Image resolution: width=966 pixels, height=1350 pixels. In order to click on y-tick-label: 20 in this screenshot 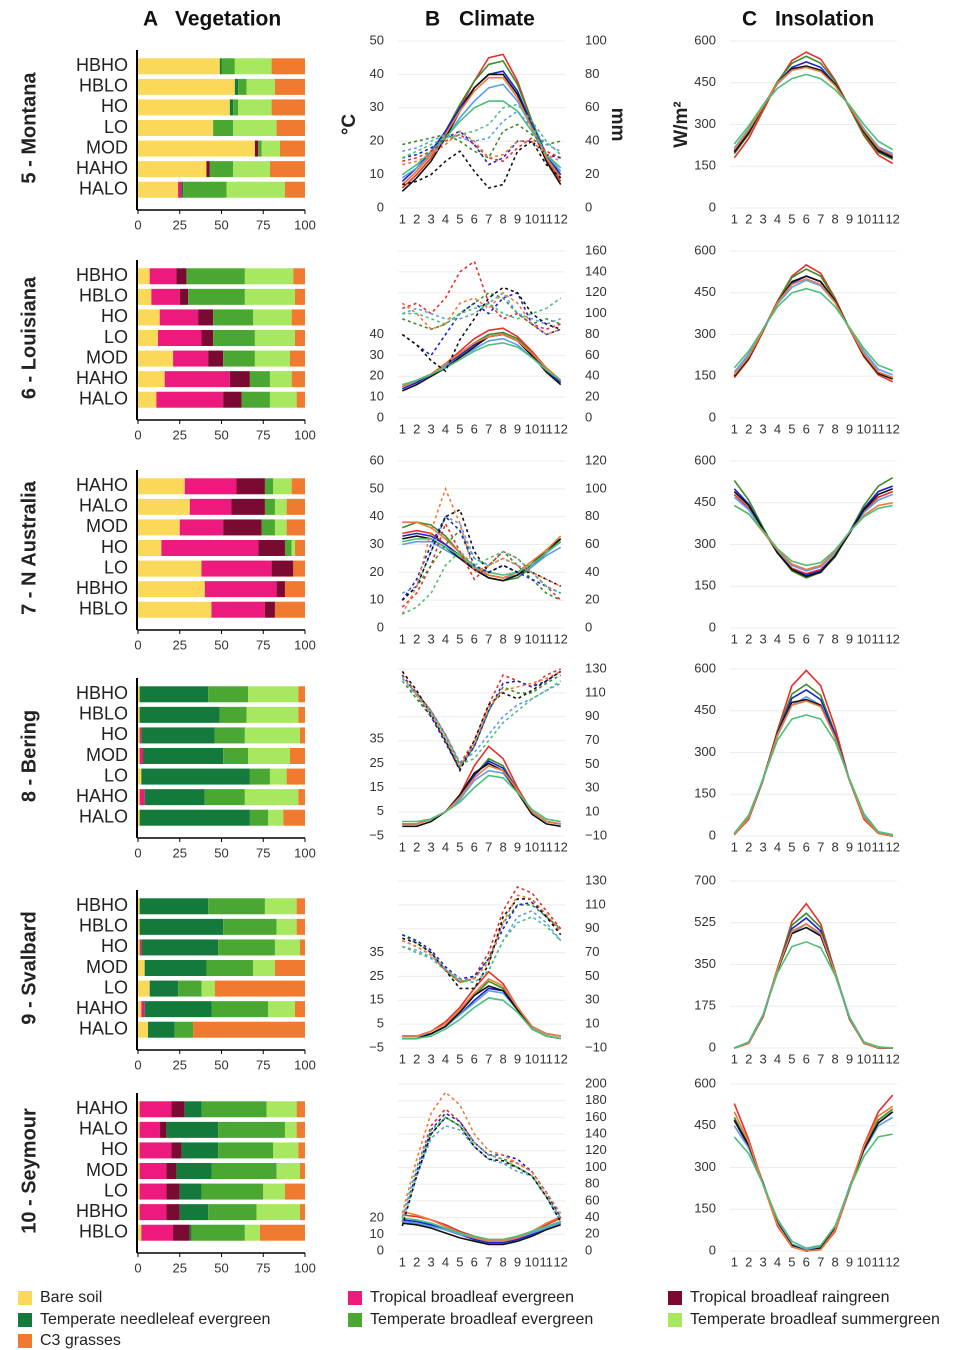, I will do `click(377, 140)`.